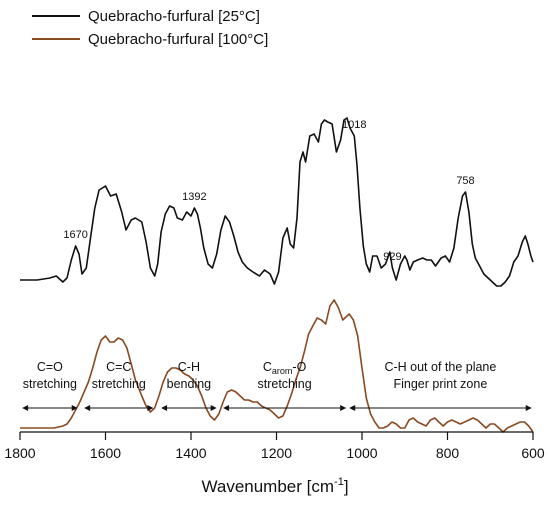 The width and height of the screenshot is (550, 505). I want to click on x-tick-label-1000: 1000, so click(361, 453).